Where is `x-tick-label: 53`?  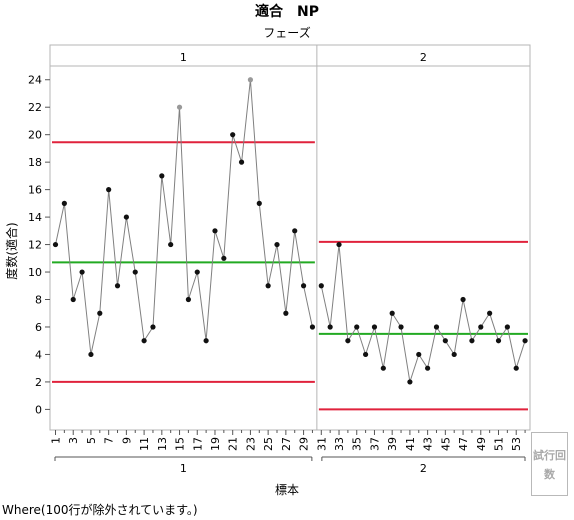 x-tick-label: 53 is located at coordinates (516, 444).